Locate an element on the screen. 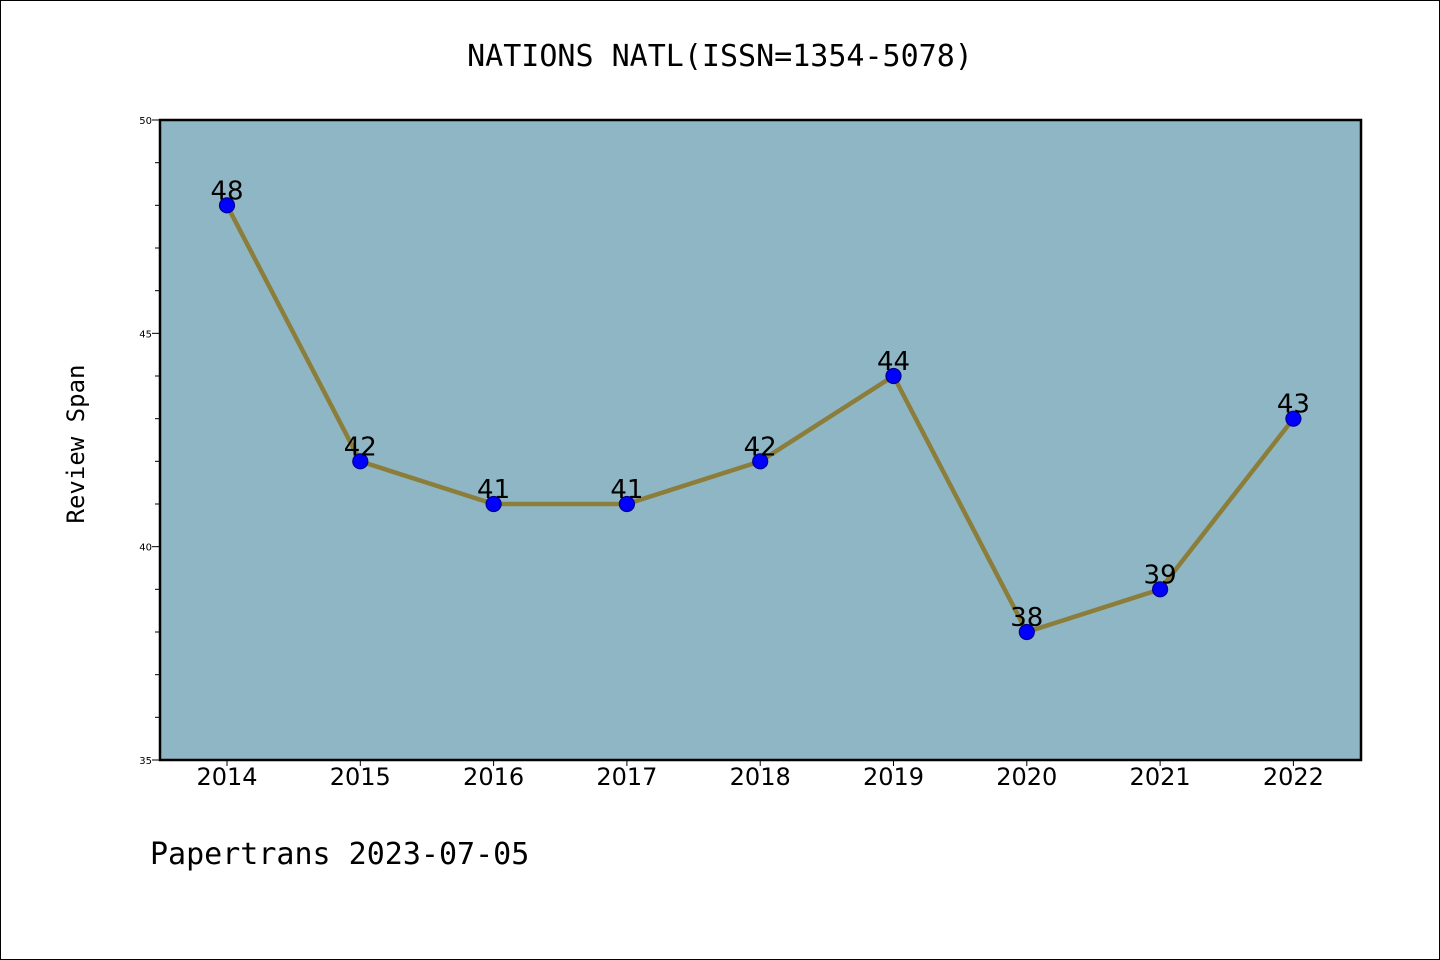 This screenshot has height=960, width=1440. y-tick-label: 35 is located at coordinates (145, 761).